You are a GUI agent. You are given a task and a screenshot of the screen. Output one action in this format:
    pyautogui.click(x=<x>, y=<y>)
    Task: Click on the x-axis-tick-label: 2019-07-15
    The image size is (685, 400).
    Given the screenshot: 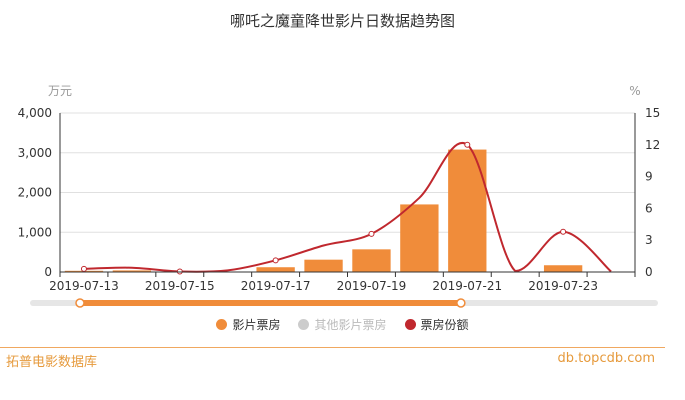 What is the action you would take?
    pyautogui.click(x=180, y=286)
    